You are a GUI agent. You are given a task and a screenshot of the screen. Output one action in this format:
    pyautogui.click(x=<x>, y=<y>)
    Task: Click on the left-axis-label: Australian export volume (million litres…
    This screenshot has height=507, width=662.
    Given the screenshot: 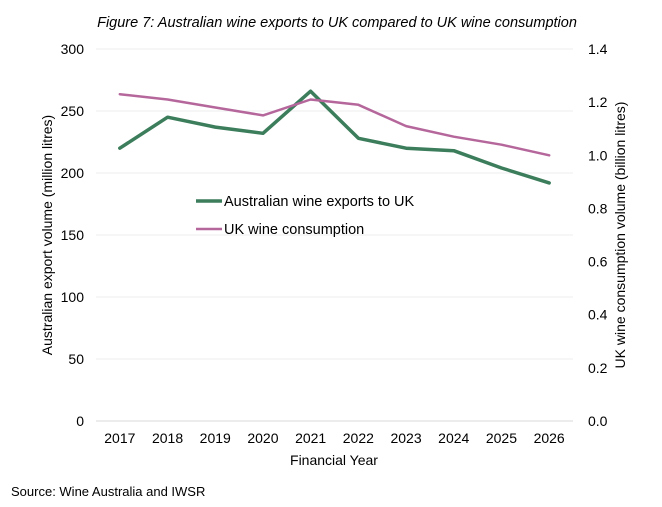 What is the action you would take?
    pyautogui.click(x=47, y=235)
    